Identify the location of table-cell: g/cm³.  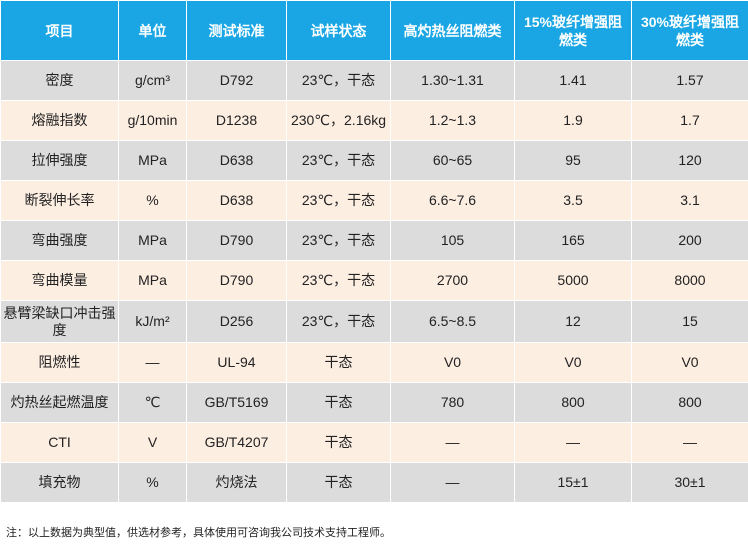
(152, 80).